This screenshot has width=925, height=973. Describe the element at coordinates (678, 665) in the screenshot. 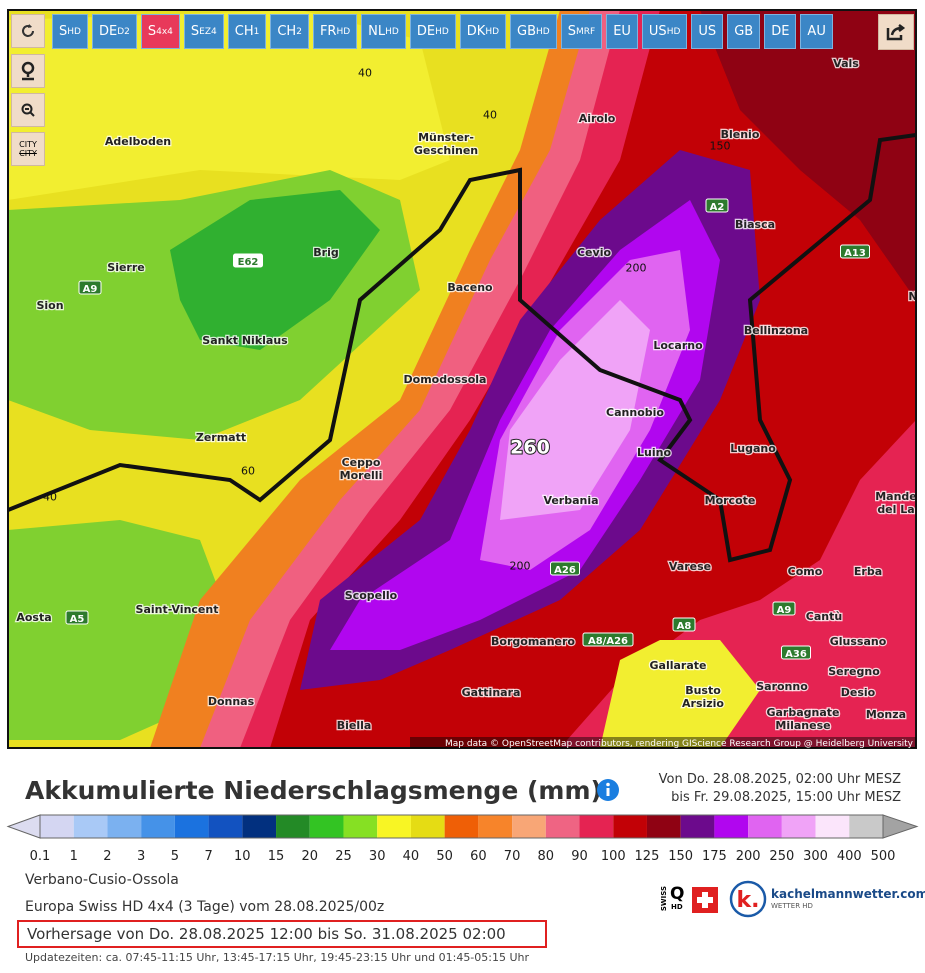

I see `place-label: Gallarate` at that location.